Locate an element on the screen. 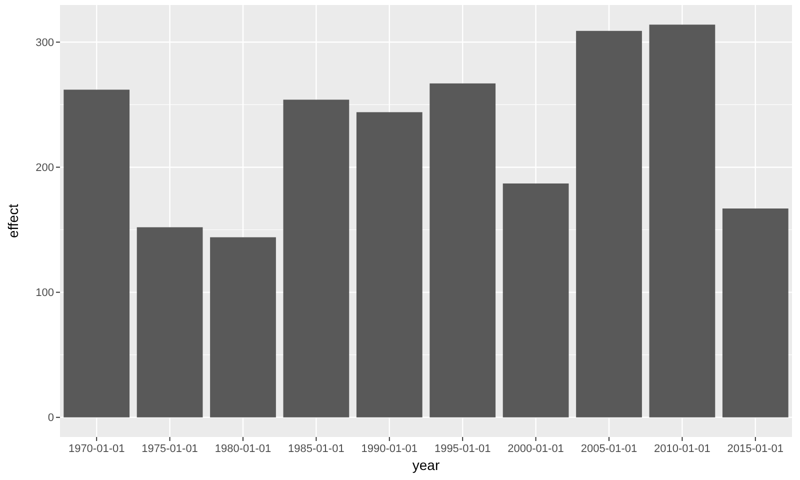 The height and width of the screenshot is (480, 800). x-tick-label: 2015-01-01 is located at coordinates (755, 449).